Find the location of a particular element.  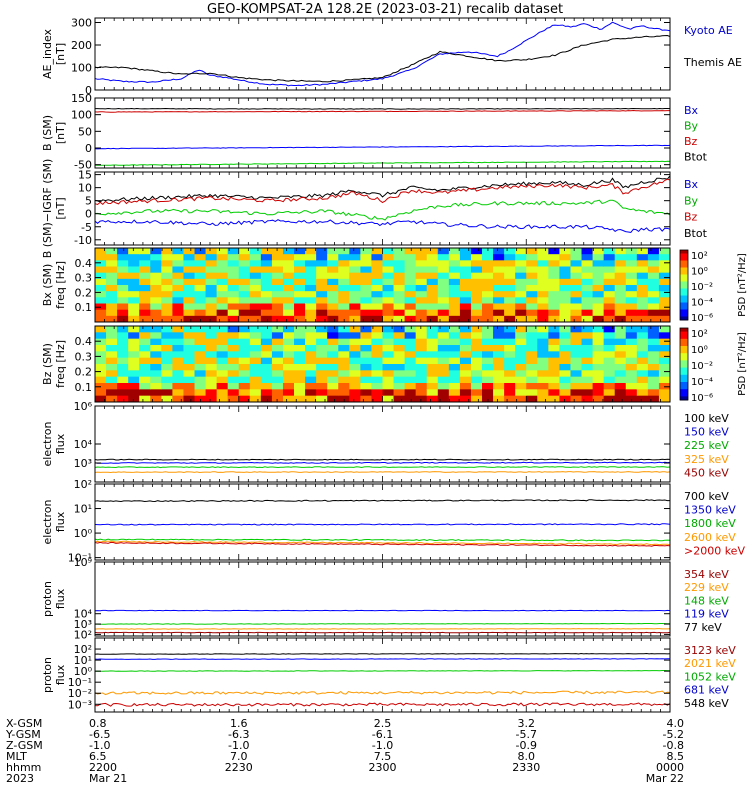

x-axis-value: 7.5 is located at coordinates (383, 756).